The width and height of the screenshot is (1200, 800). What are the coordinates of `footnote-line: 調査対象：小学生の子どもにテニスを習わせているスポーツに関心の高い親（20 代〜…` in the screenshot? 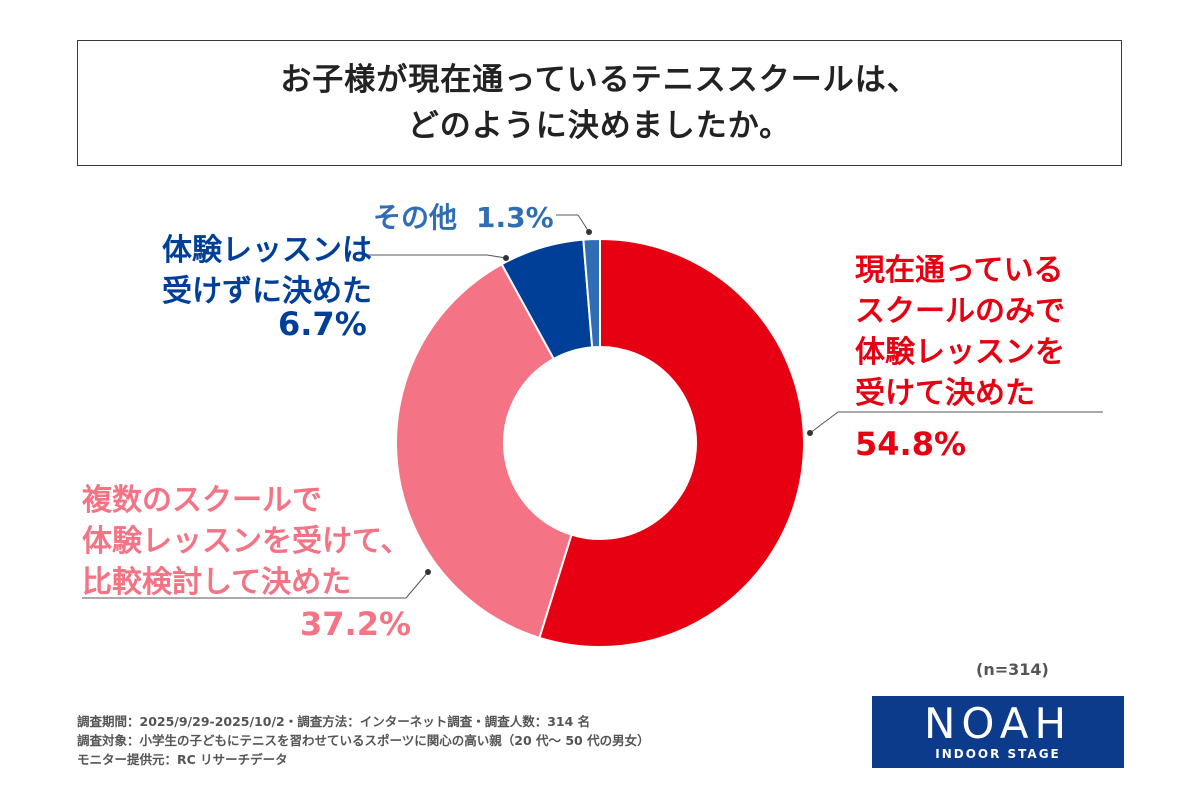 It's located at (363, 740).